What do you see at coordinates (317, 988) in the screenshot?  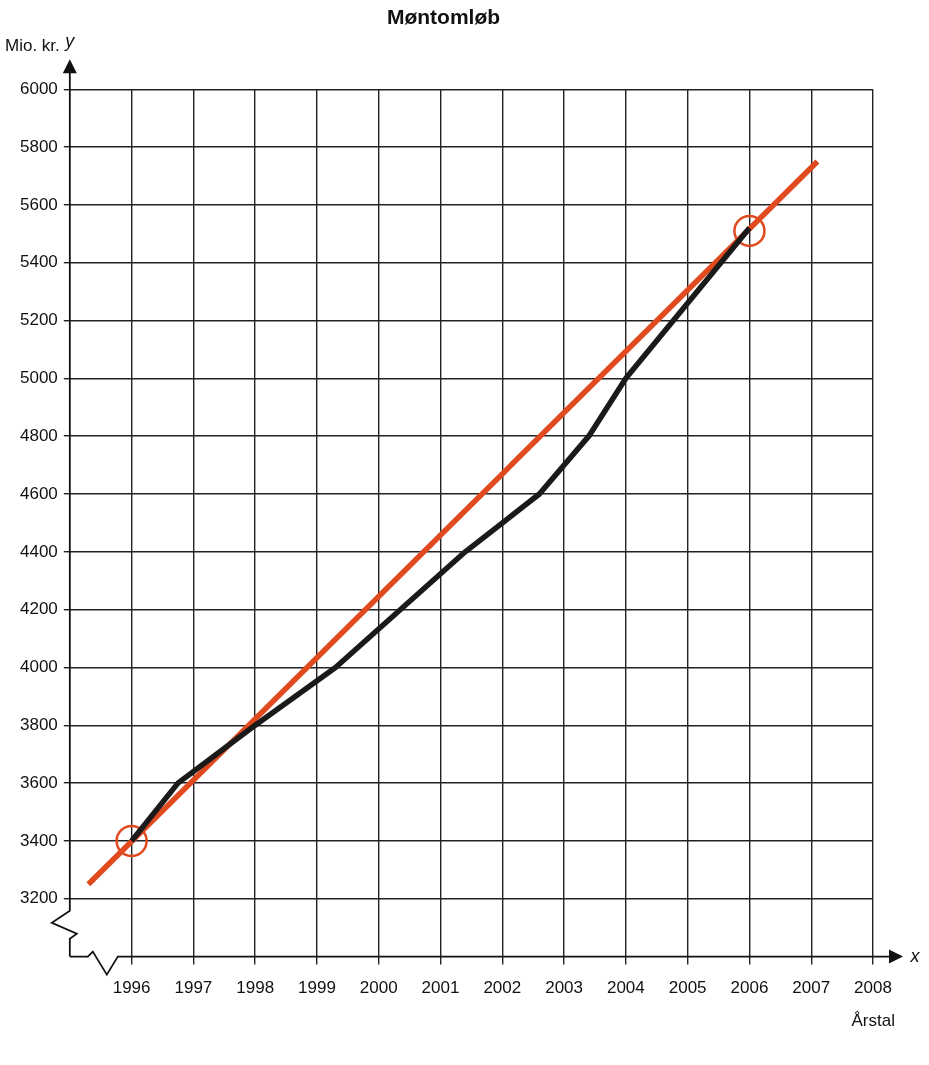 I see `x-tick-label: 1999` at bounding box center [317, 988].